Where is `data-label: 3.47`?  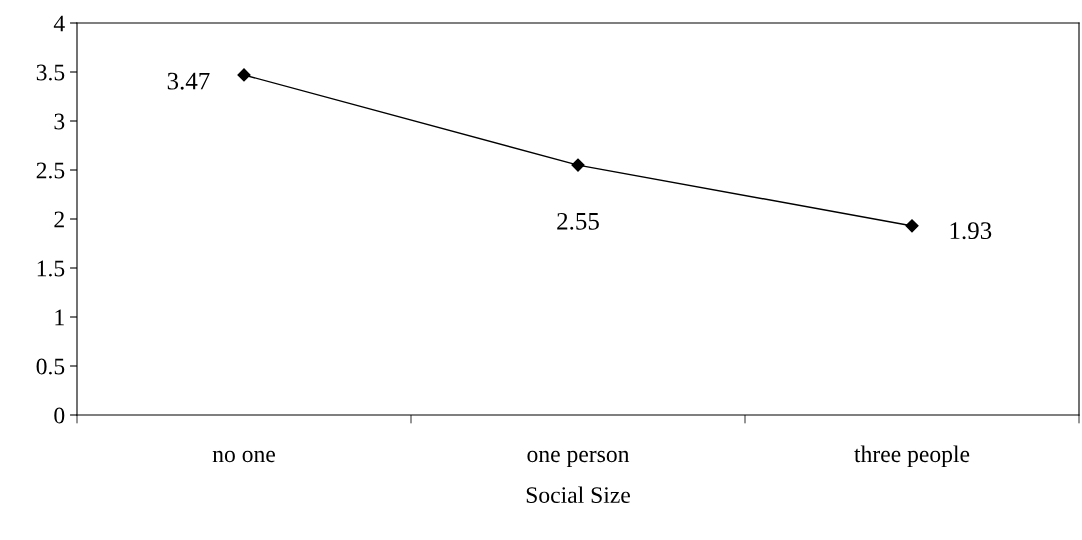 data-label: 3.47 is located at coordinates (188, 81).